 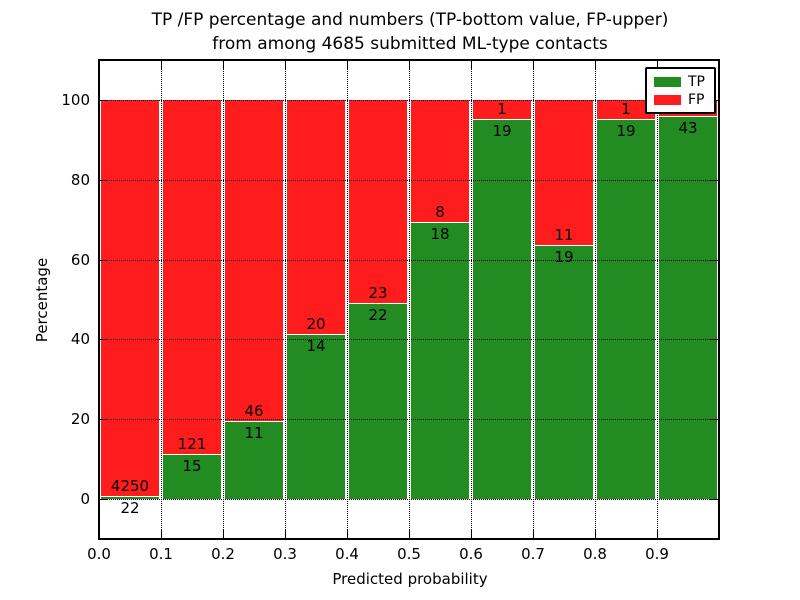 I want to click on gridline-x-0.3, so click(x=285, y=299).